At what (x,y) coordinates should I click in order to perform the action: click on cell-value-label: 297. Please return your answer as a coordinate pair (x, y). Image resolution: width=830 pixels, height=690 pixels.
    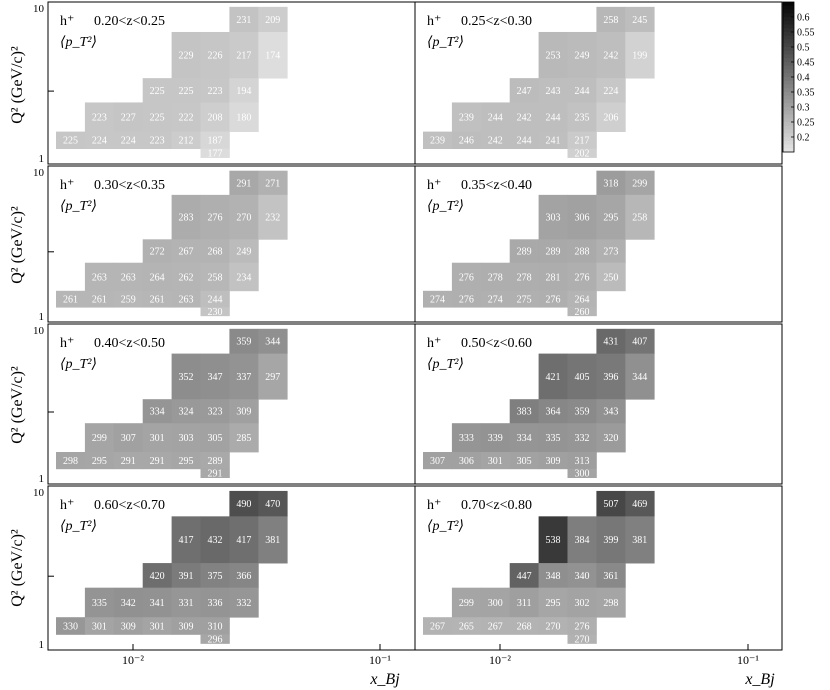
    Looking at the image, I should click on (272, 377).